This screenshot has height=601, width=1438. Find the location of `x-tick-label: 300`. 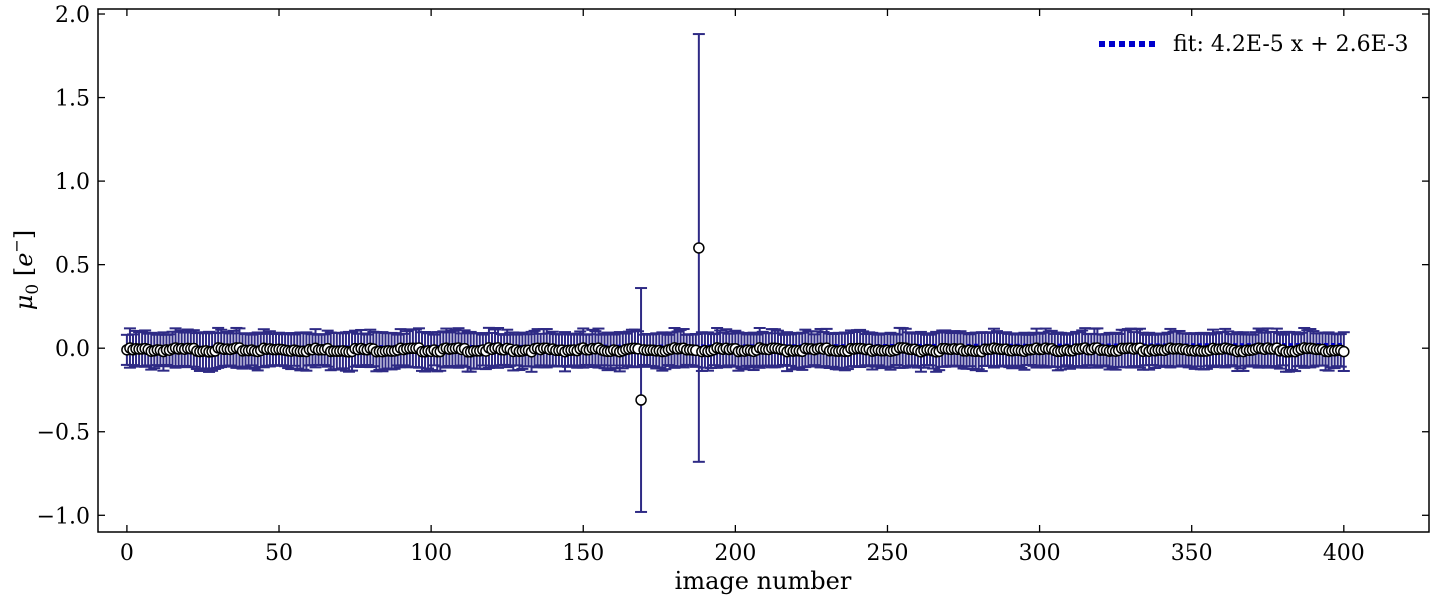

x-tick-label: 300 is located at coordinates (1040, 553).